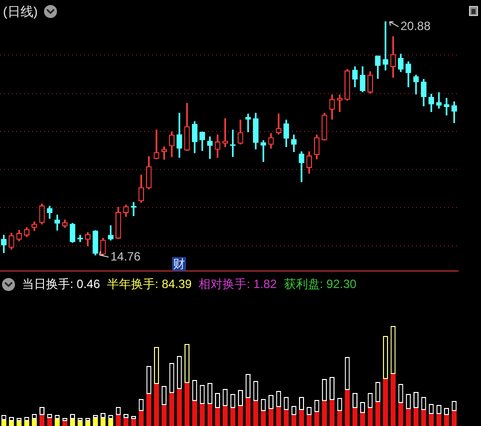 The height and width of the screenshot is (426, 481). Describe the element at coordinates (179, 264) in the screenshot. I see `text: 财` at that location.